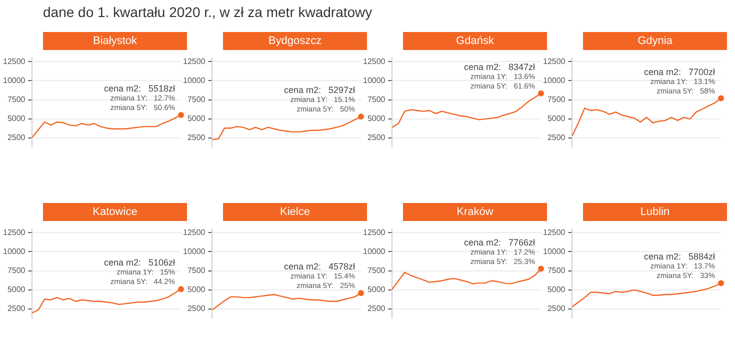 This screenshot has height=356, width=735. What do you see at coordinates (295, 212) in the screenshot?
I see `chart-title: Kielce` at bounding box center [295, 212].